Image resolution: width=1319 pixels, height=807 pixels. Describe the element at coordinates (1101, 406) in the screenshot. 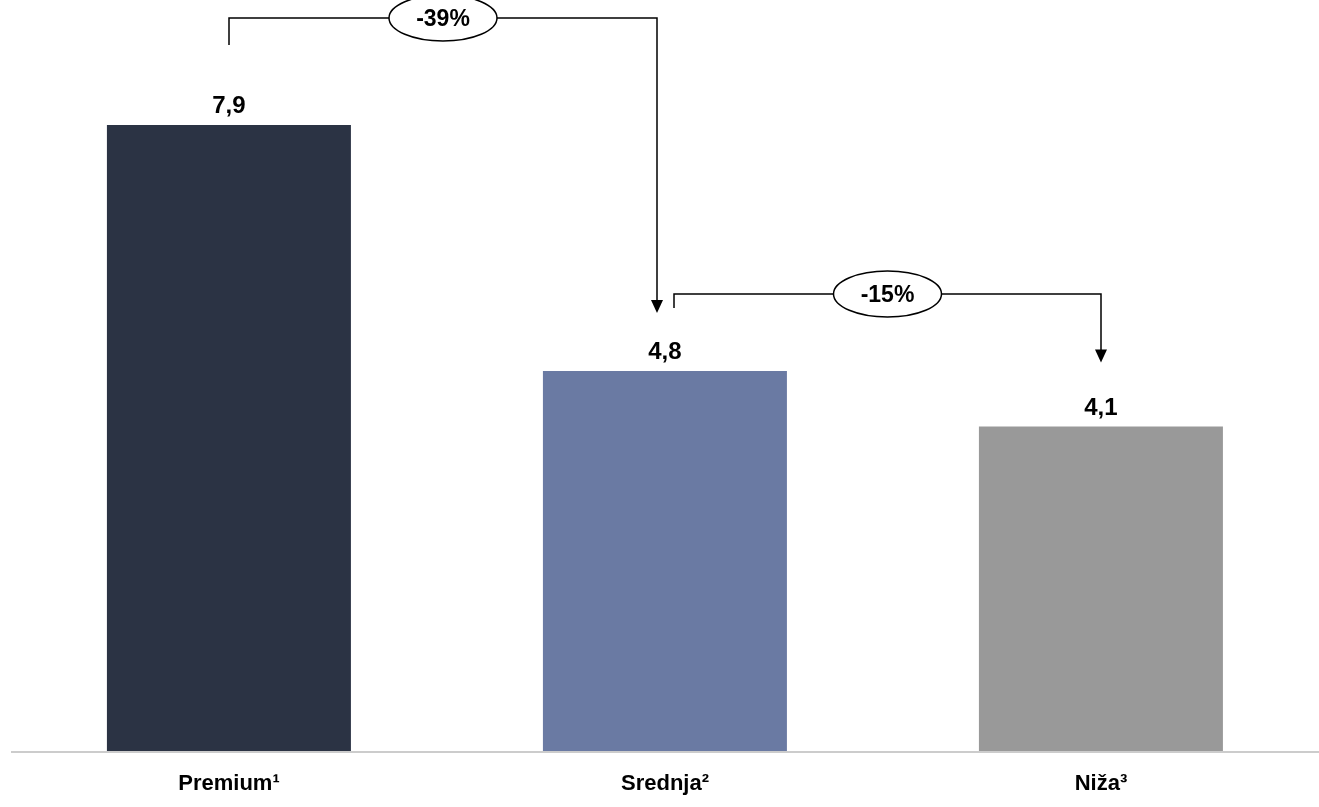

I see `data-label: 4,1` at that location.